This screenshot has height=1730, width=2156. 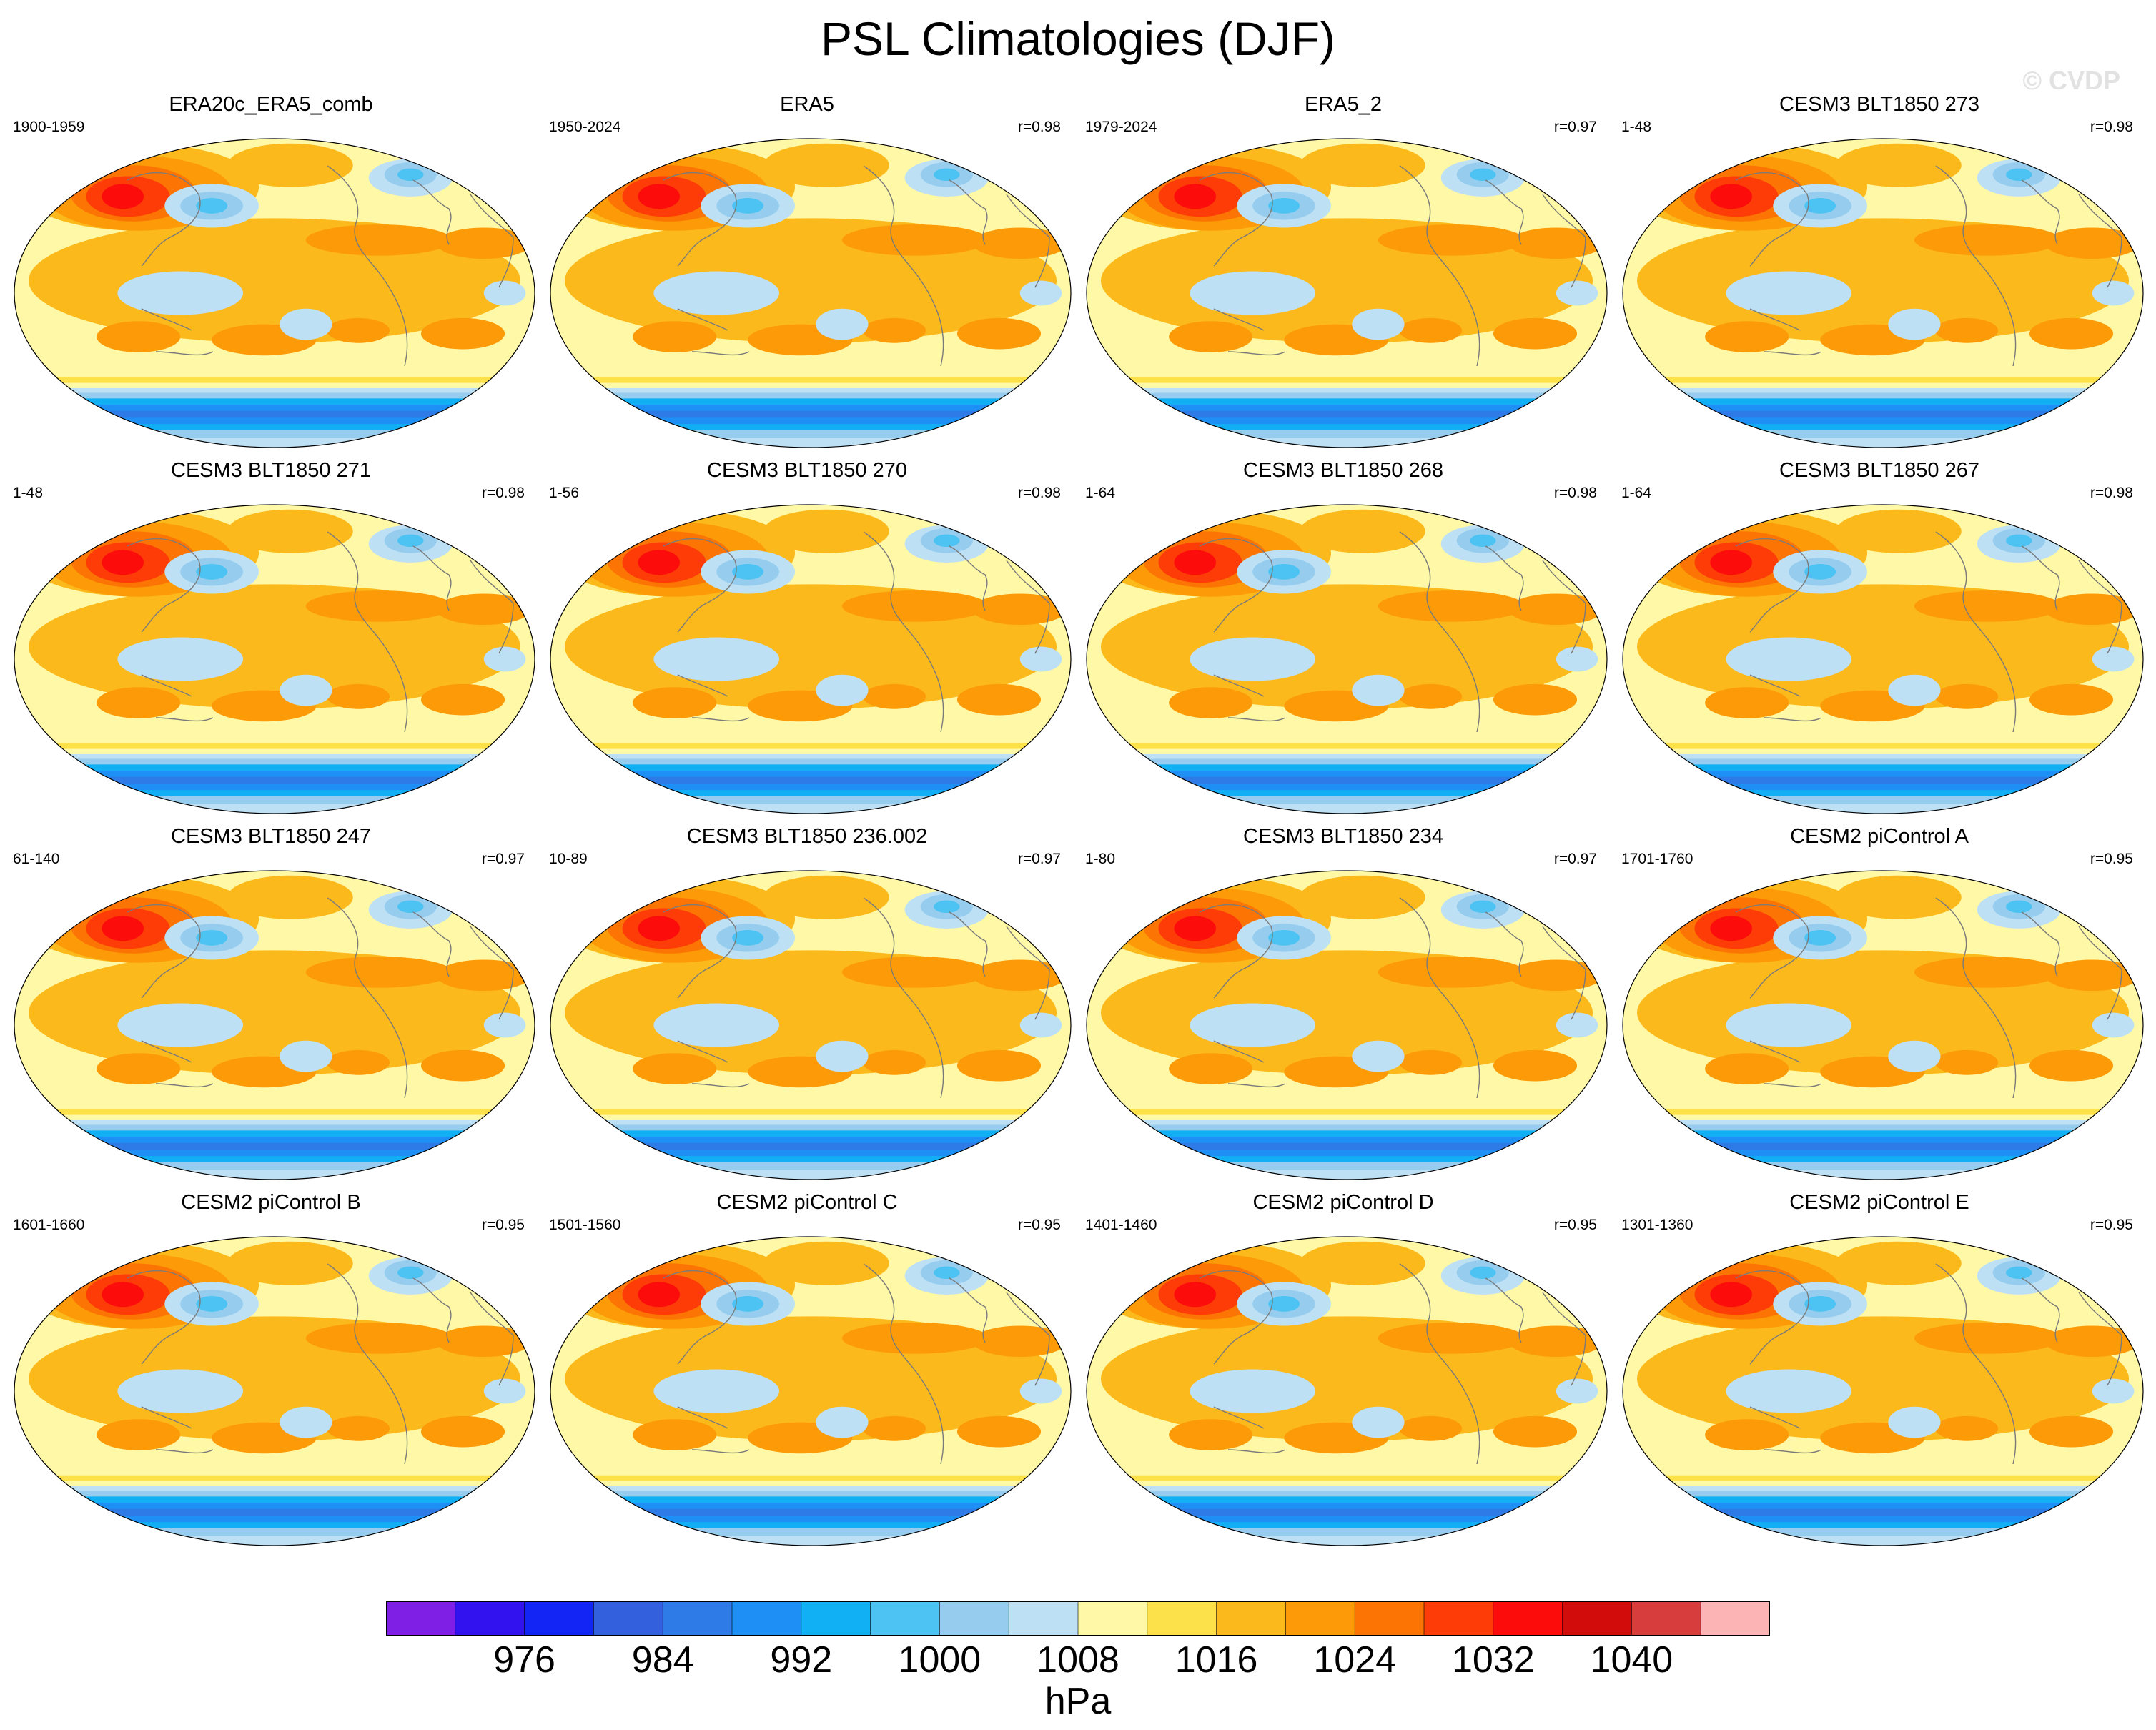 What do you see at coordinates (1343, 470) in the screenshot?
I see `panel-title: CESM3 BLT1850 268` at bounding box center [1343, 470].